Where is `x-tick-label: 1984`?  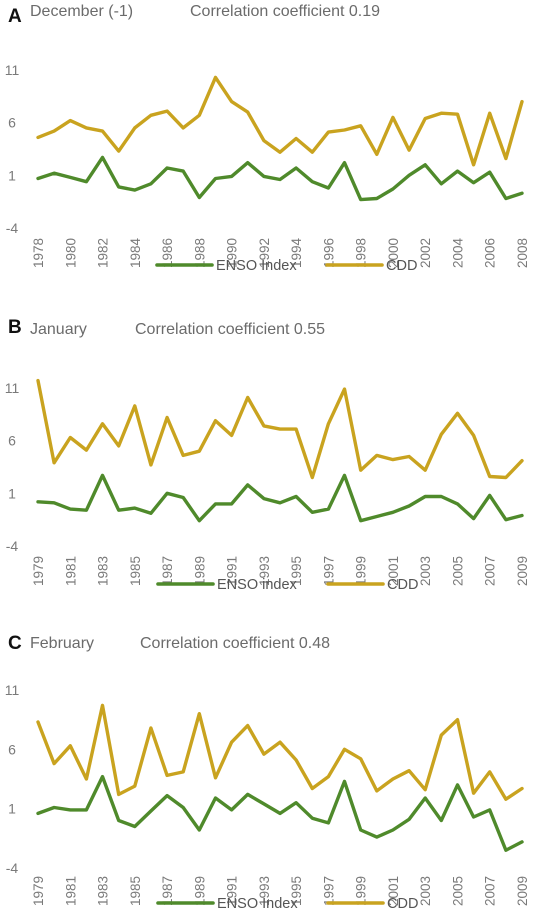 x-tick-label: 1984 is located at coordinates (135, 253).